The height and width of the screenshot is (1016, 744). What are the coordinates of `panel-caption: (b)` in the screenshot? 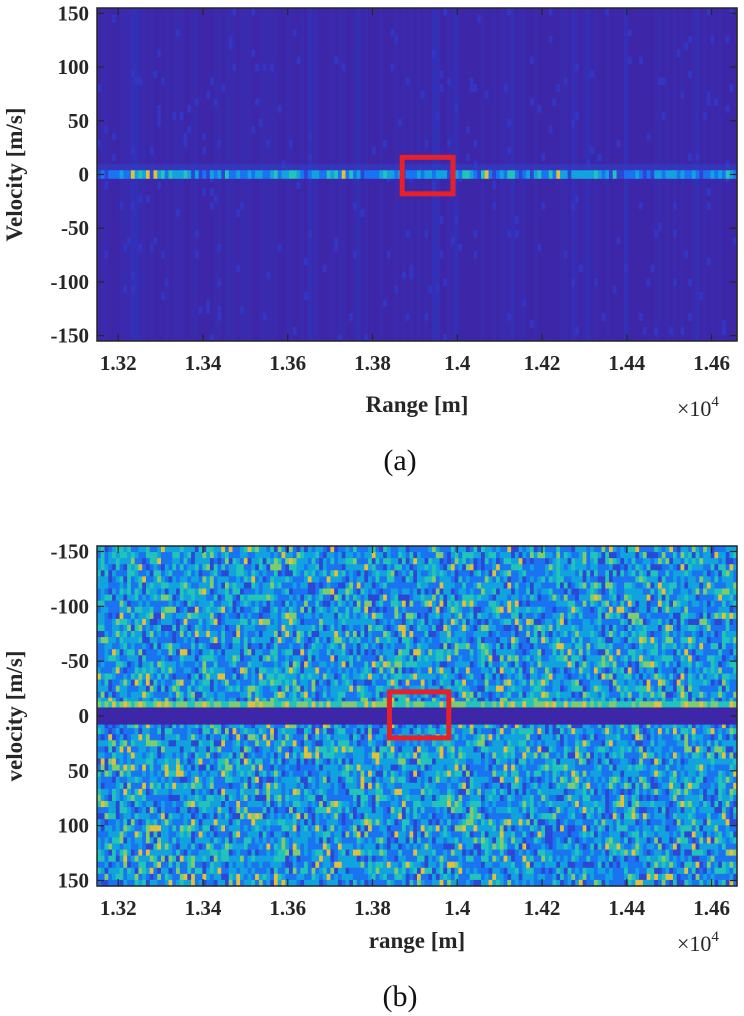 It's located at (400, 996).